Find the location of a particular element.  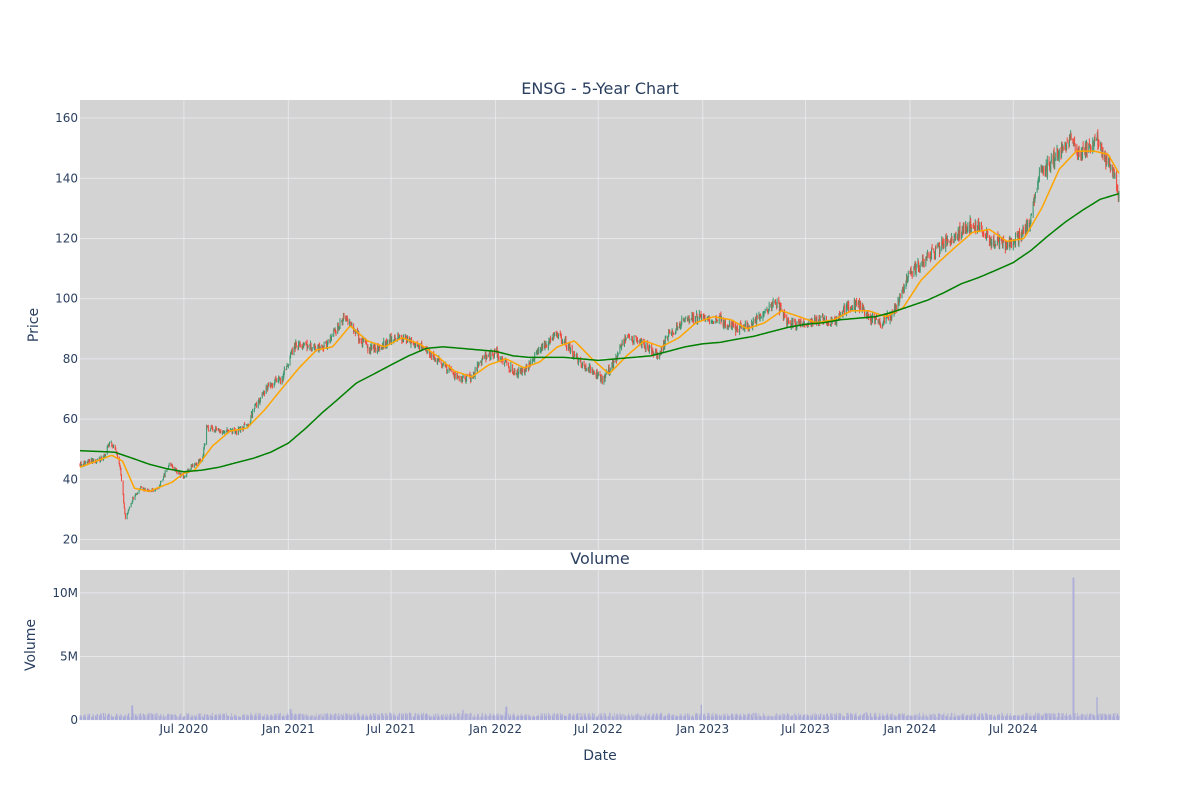

price-y-tick-label: 160 is located at coordinates (66, 118).